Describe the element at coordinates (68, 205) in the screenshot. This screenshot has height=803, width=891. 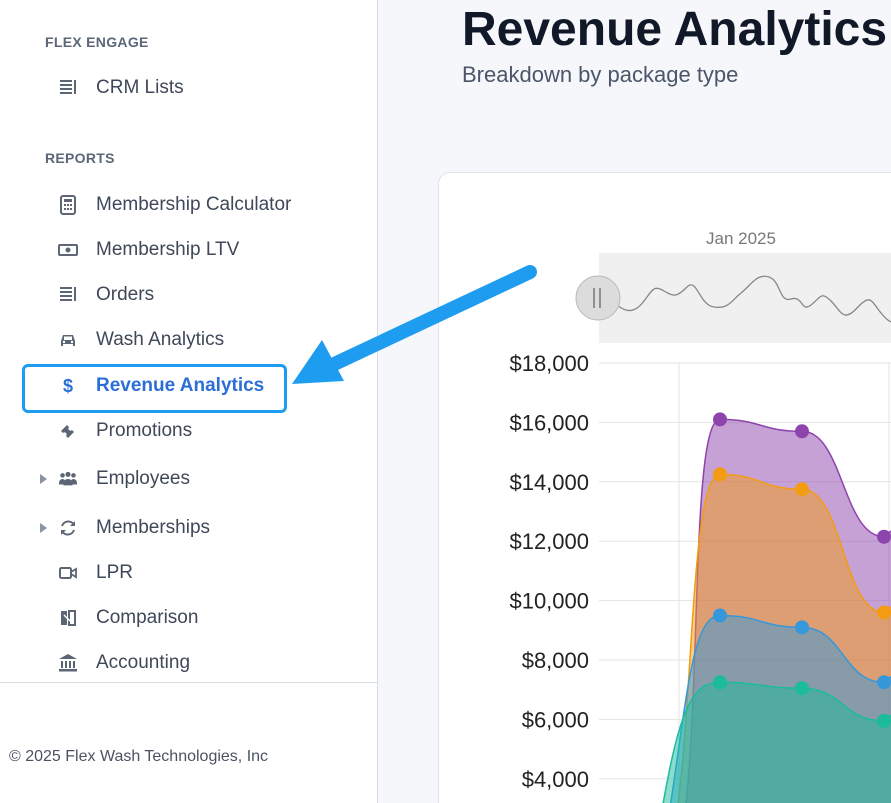
I see `calculator-icon` at that location.